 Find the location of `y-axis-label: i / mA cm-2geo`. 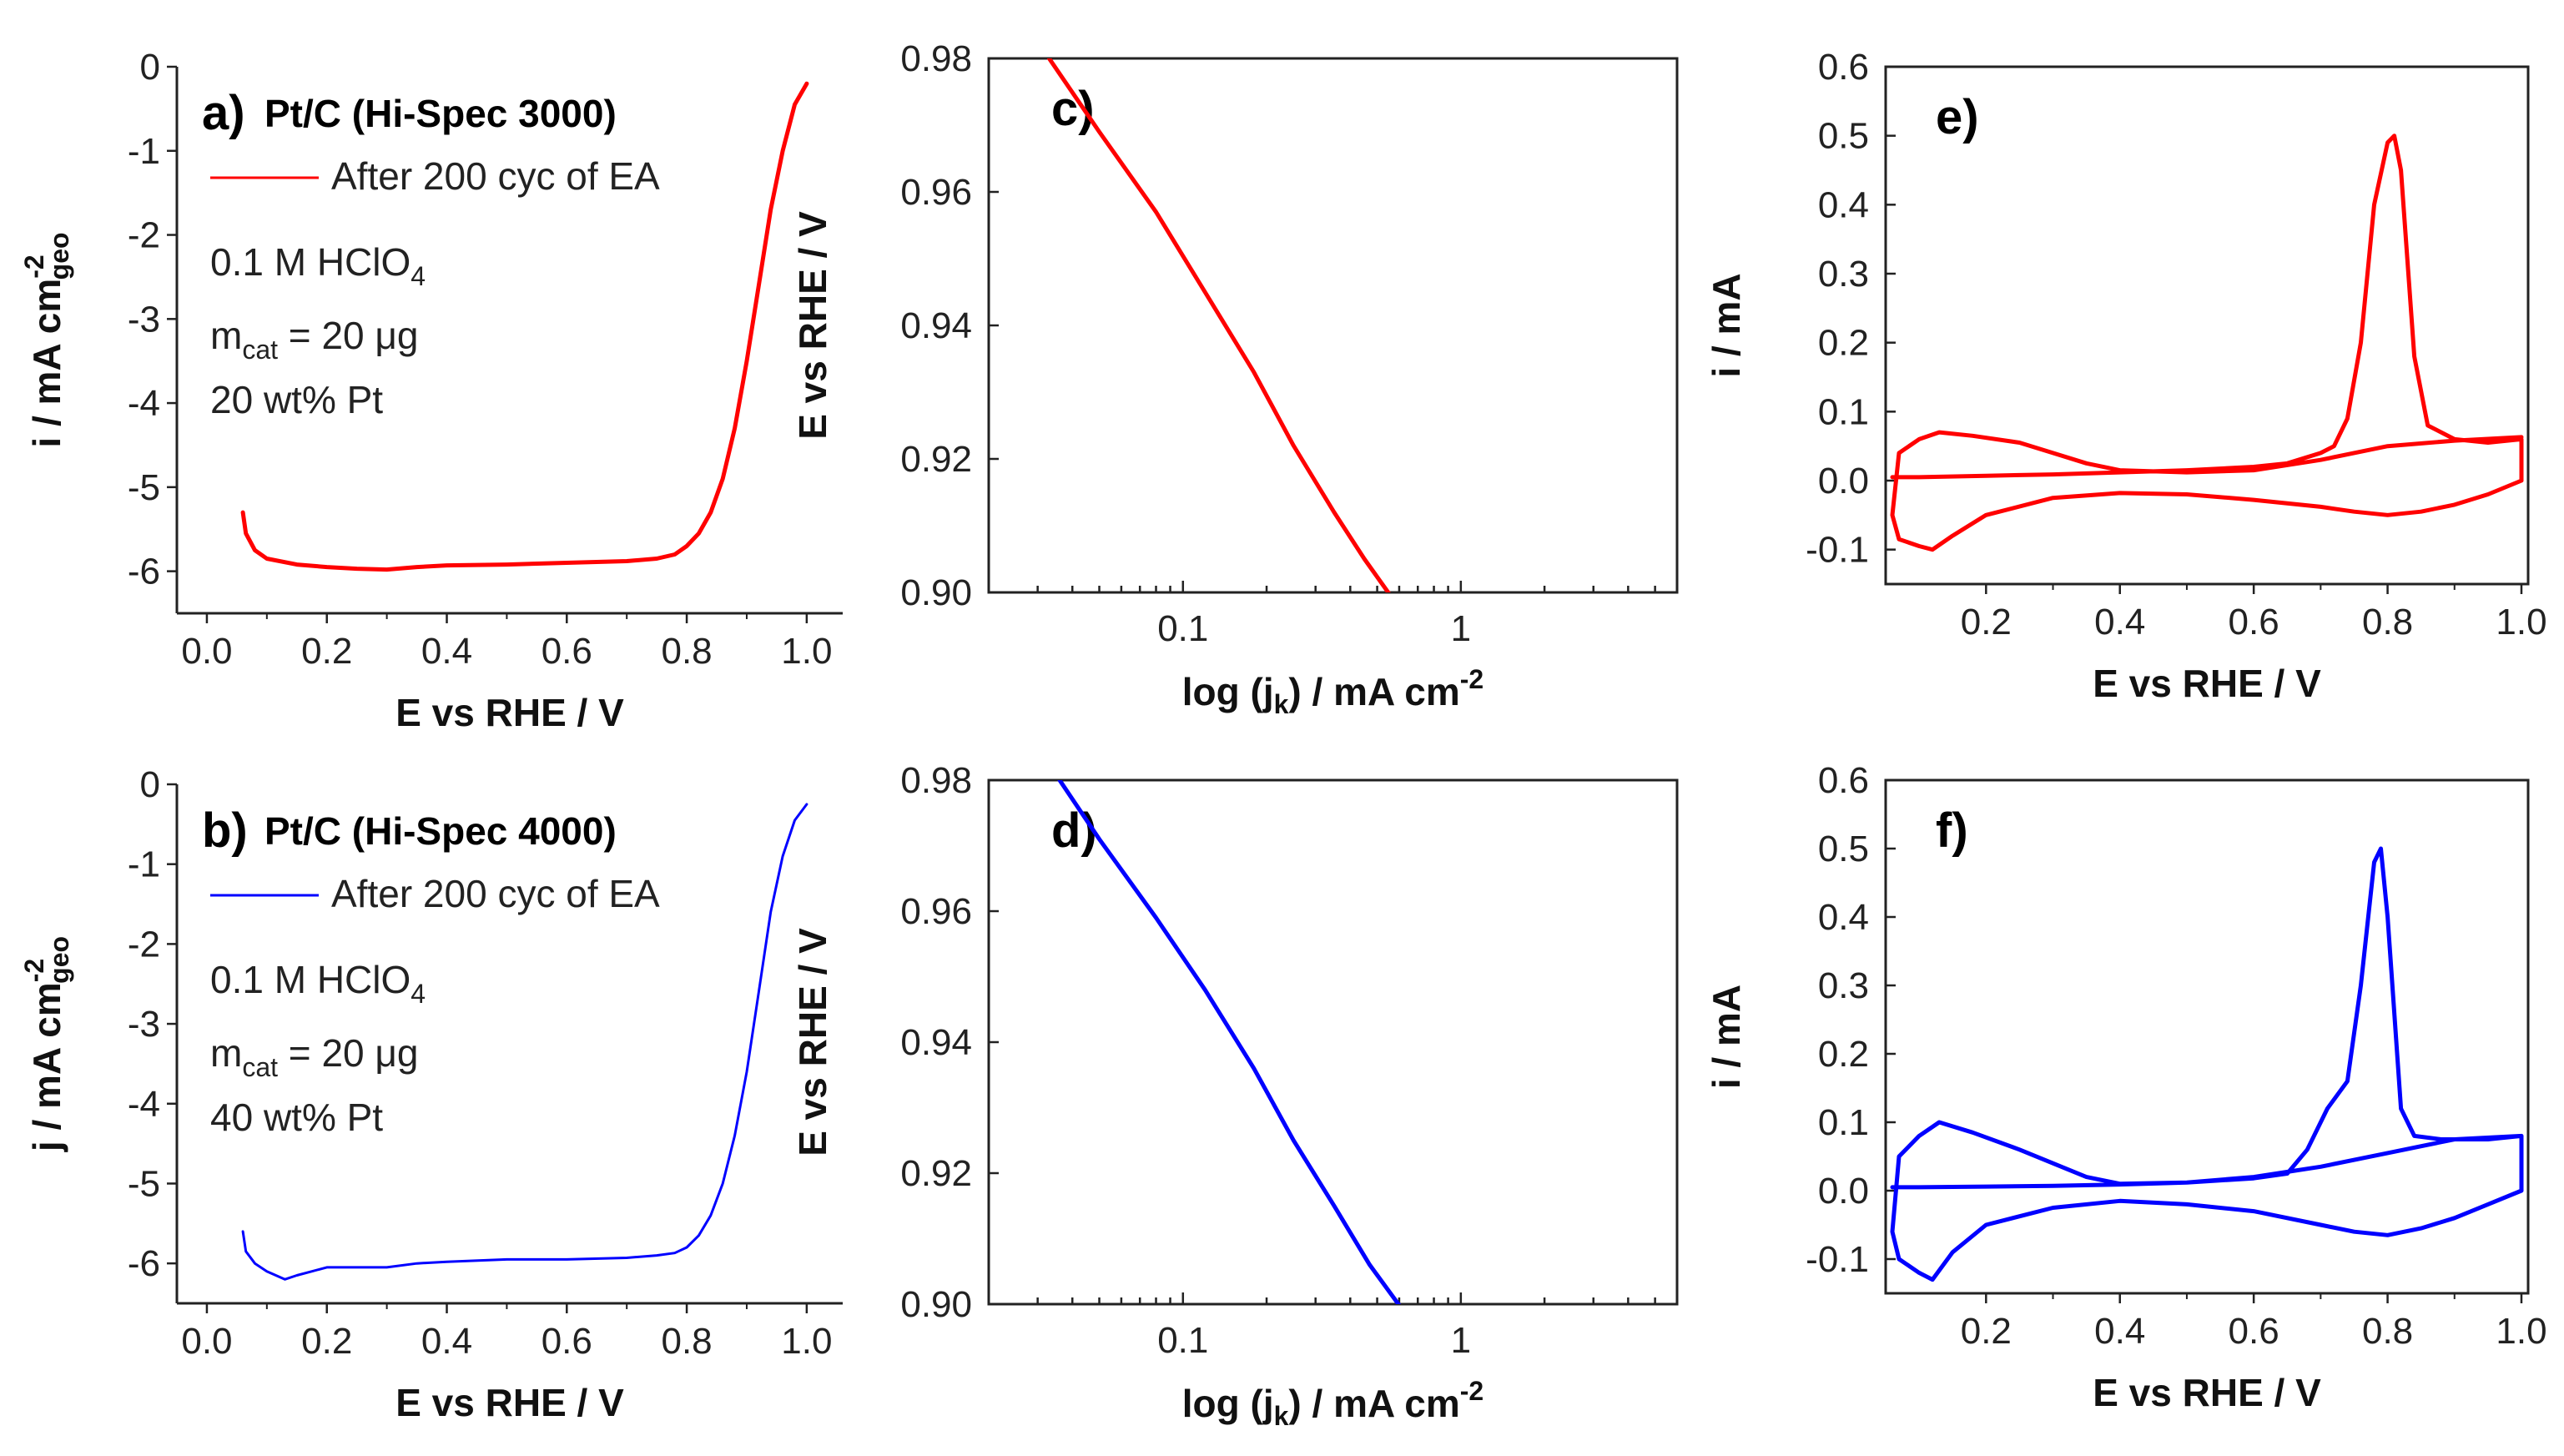

y-axis-label: i / mA cm-2geo is located at coordinates (46, 339).